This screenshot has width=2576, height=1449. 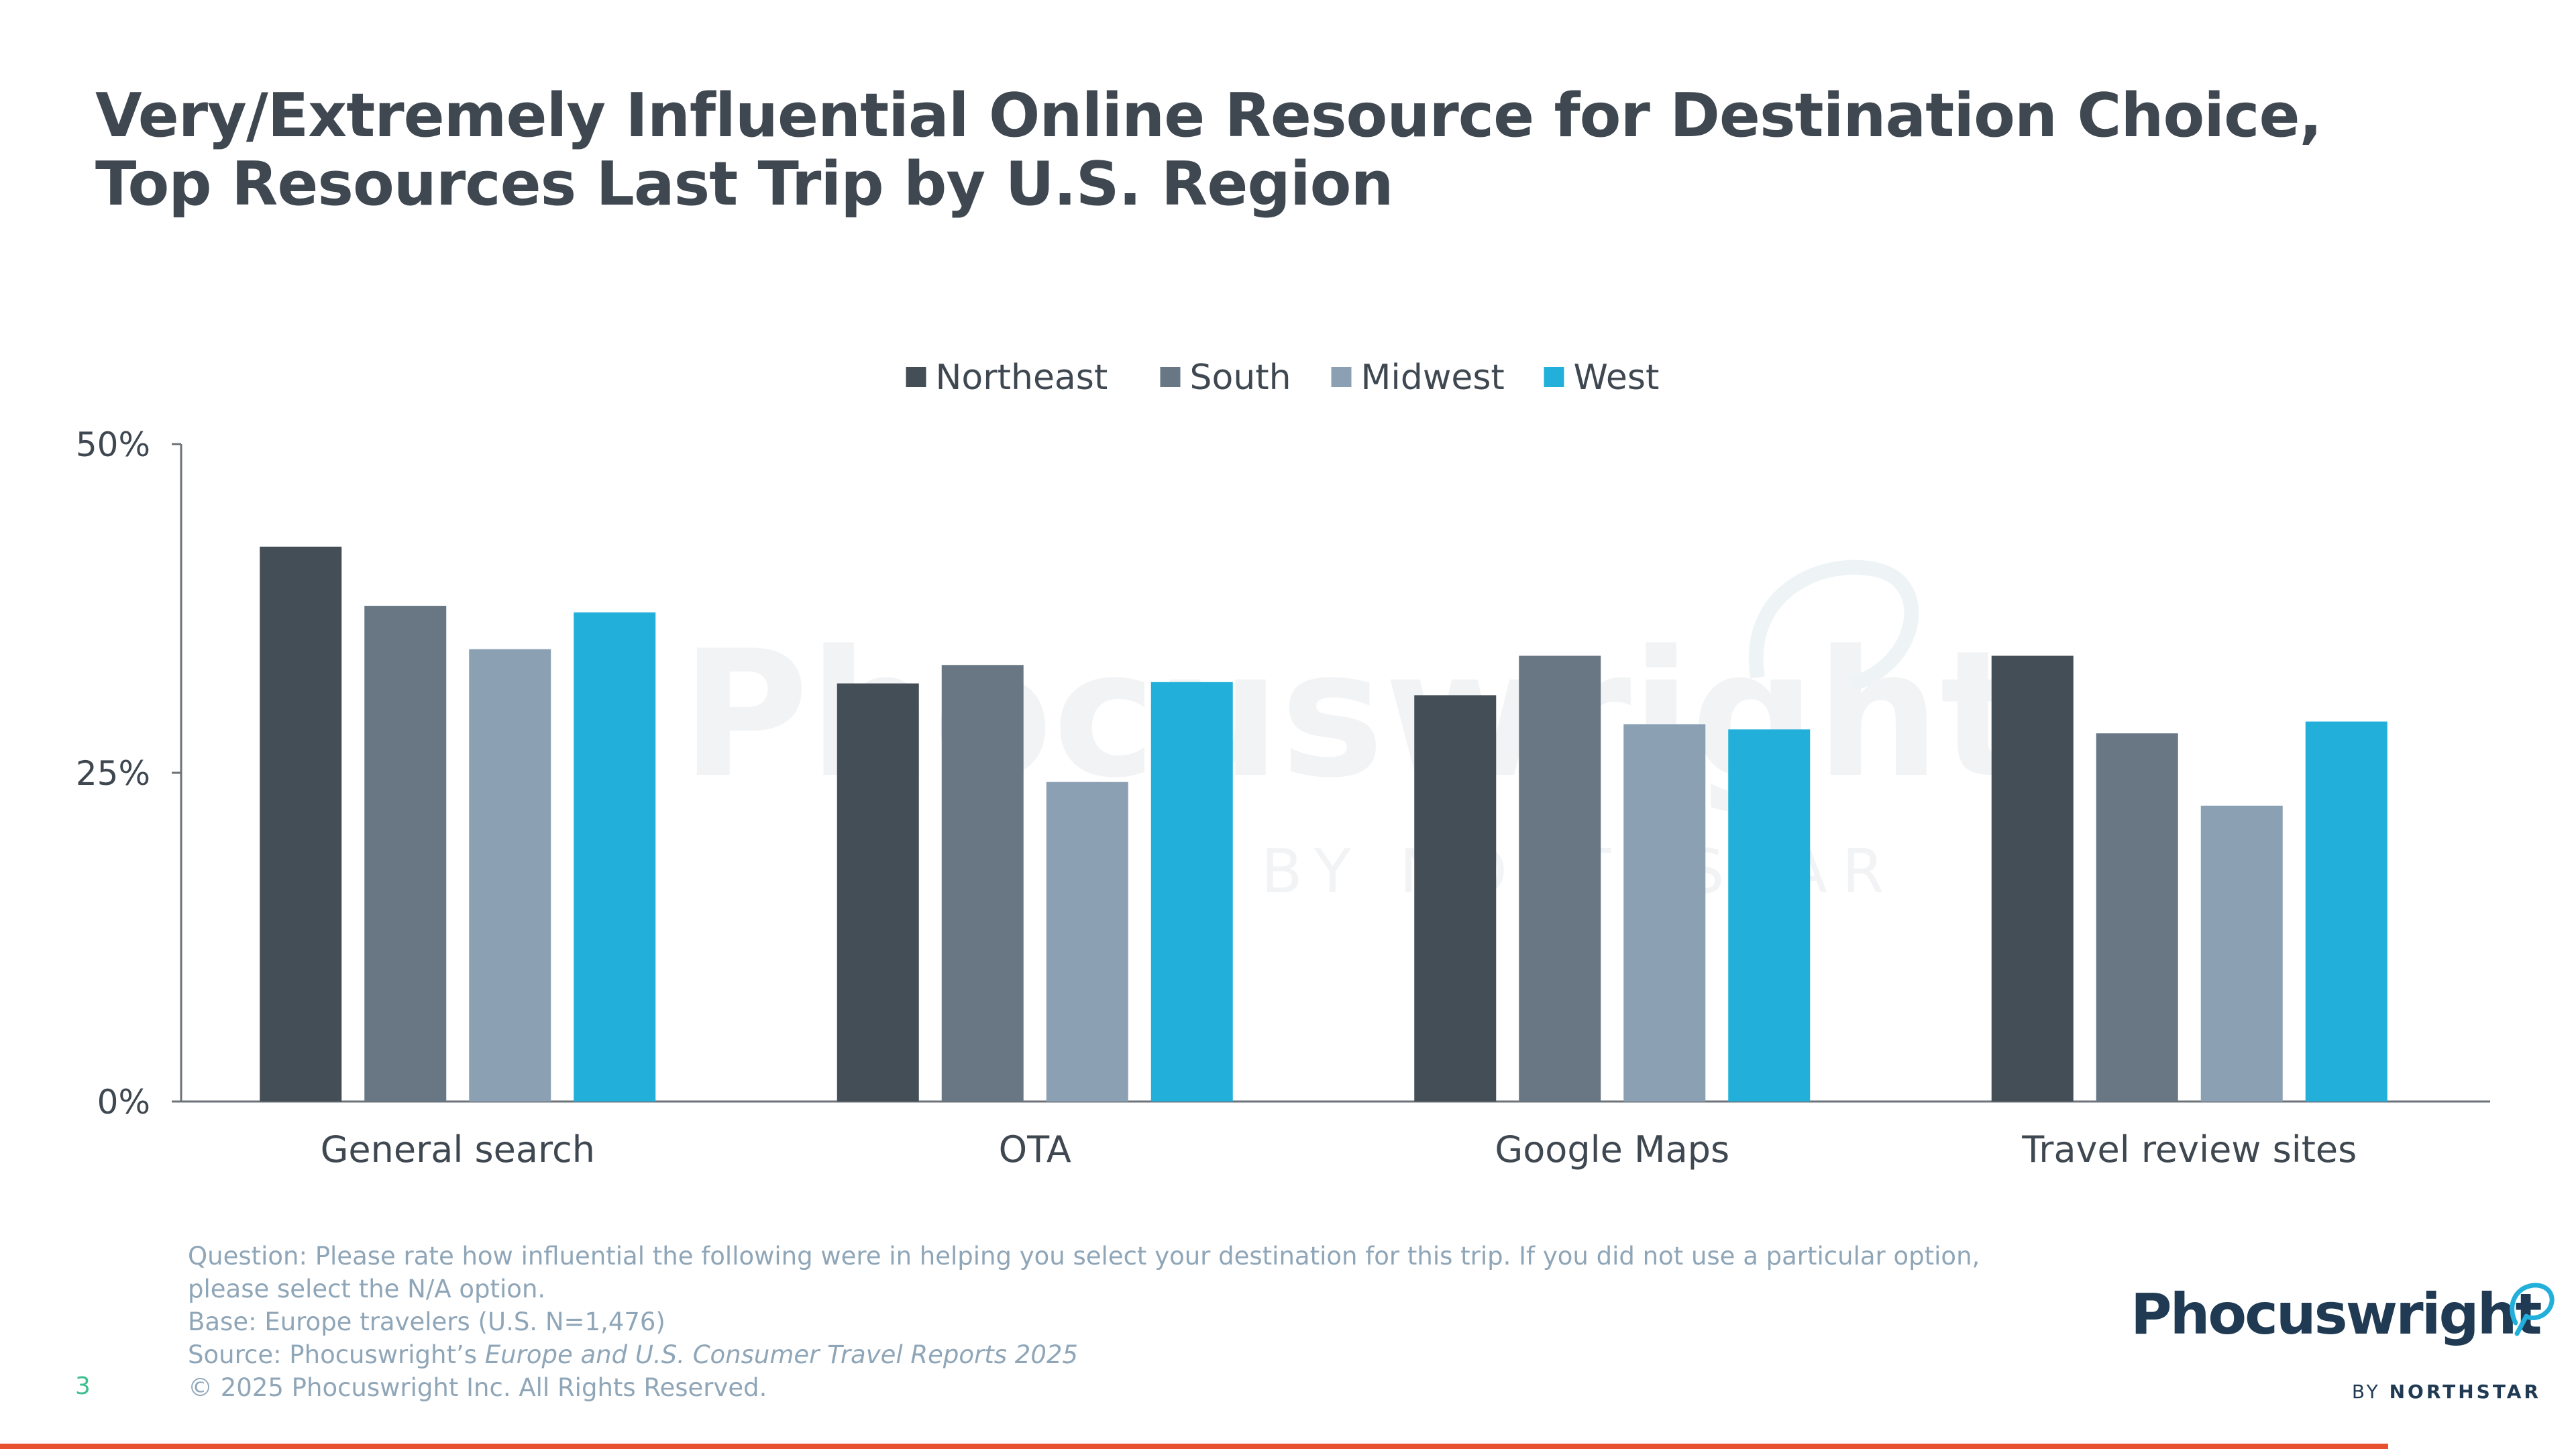 I want to click on footnote-source-prefix: Source: Phocuswright’s, so click(x=336, y=1354).